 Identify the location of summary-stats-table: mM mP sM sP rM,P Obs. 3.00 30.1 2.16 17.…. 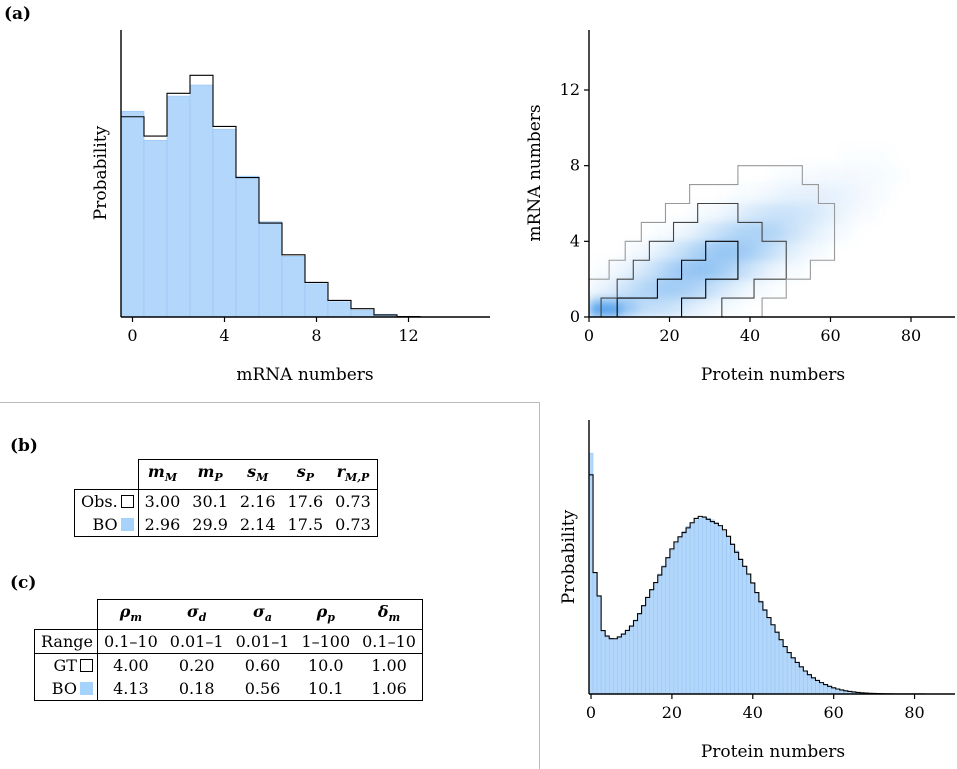
(226, 498).